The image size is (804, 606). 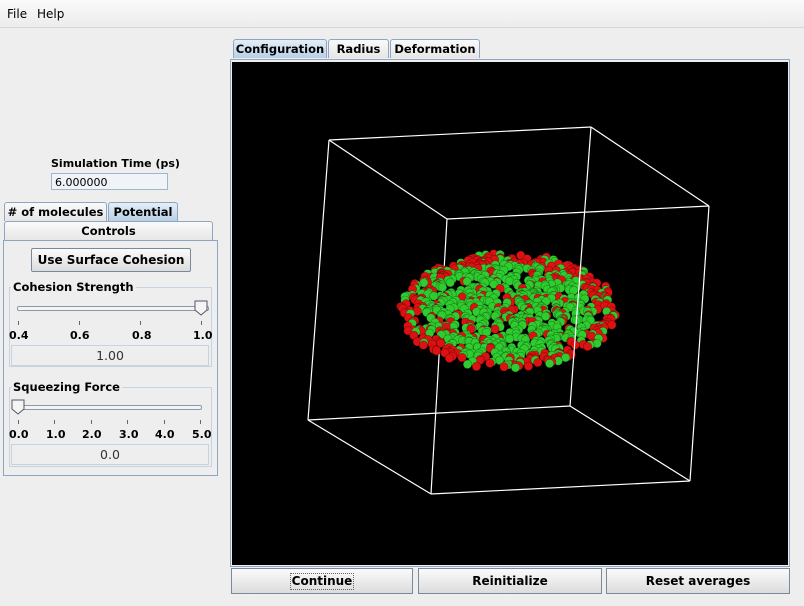 What do you see at coordinates (51, 14) in the screenshot?
I see `menu-help: Help` at bounding box center [51, 14].